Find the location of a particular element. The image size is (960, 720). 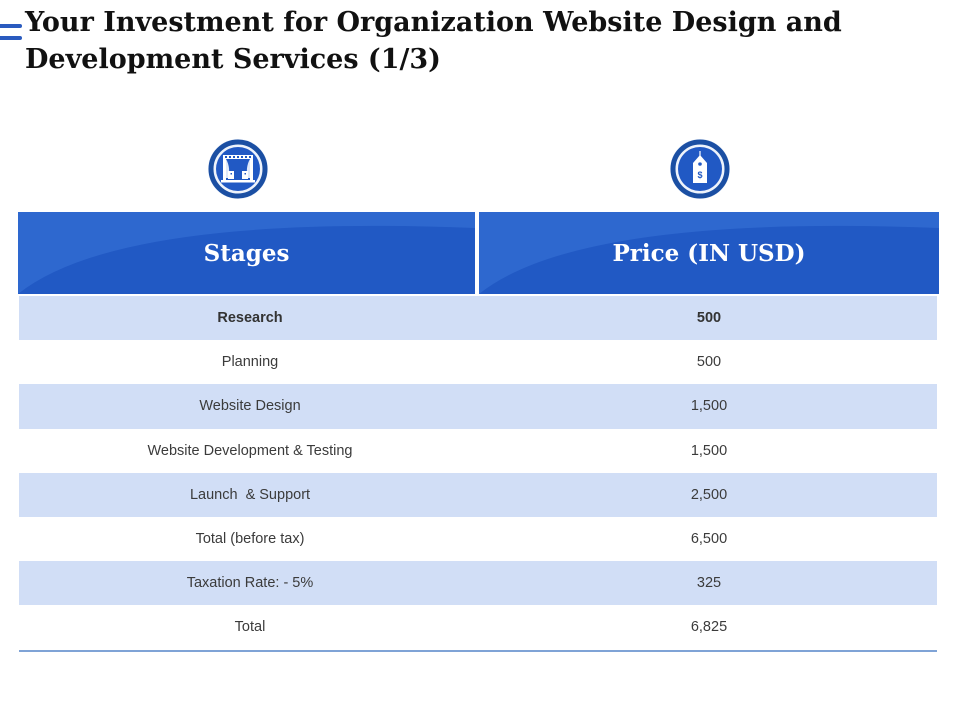

table-row: Planning 500 is located at coordinates (478, 362).